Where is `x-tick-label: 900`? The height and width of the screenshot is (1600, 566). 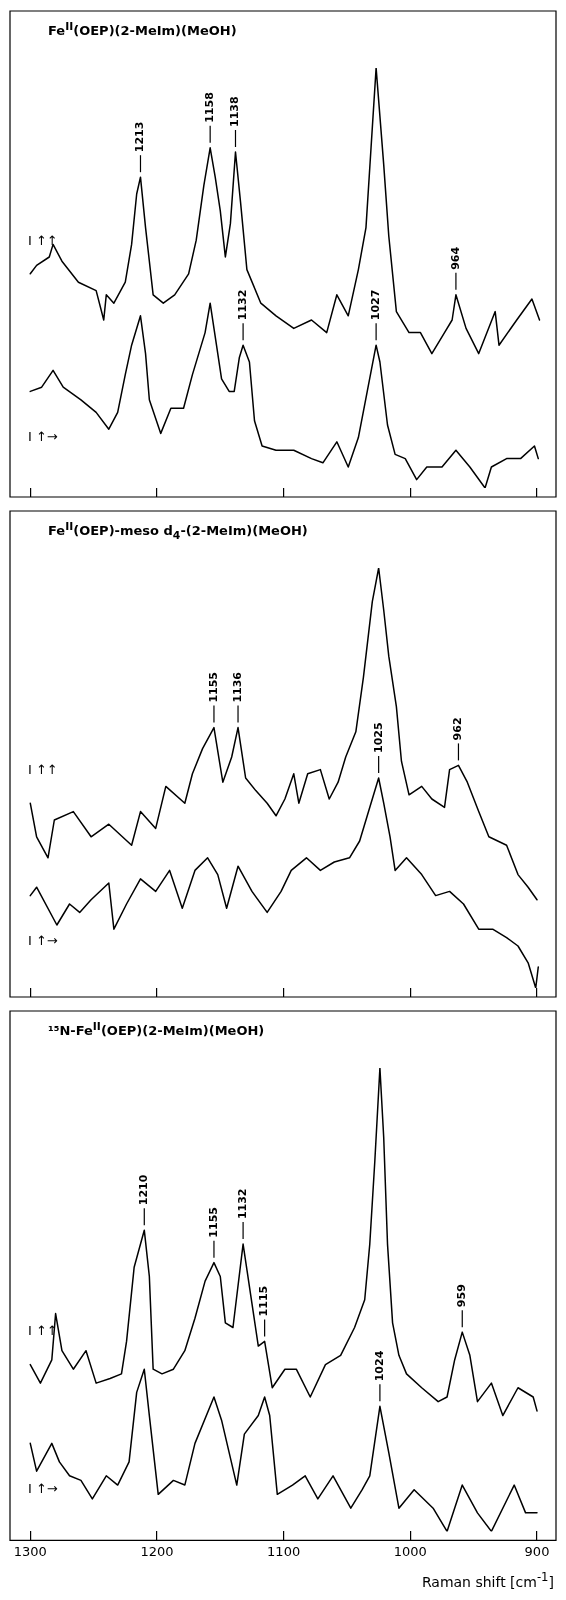 x-tick-label: 900 is located at coordinates (537, 1551).